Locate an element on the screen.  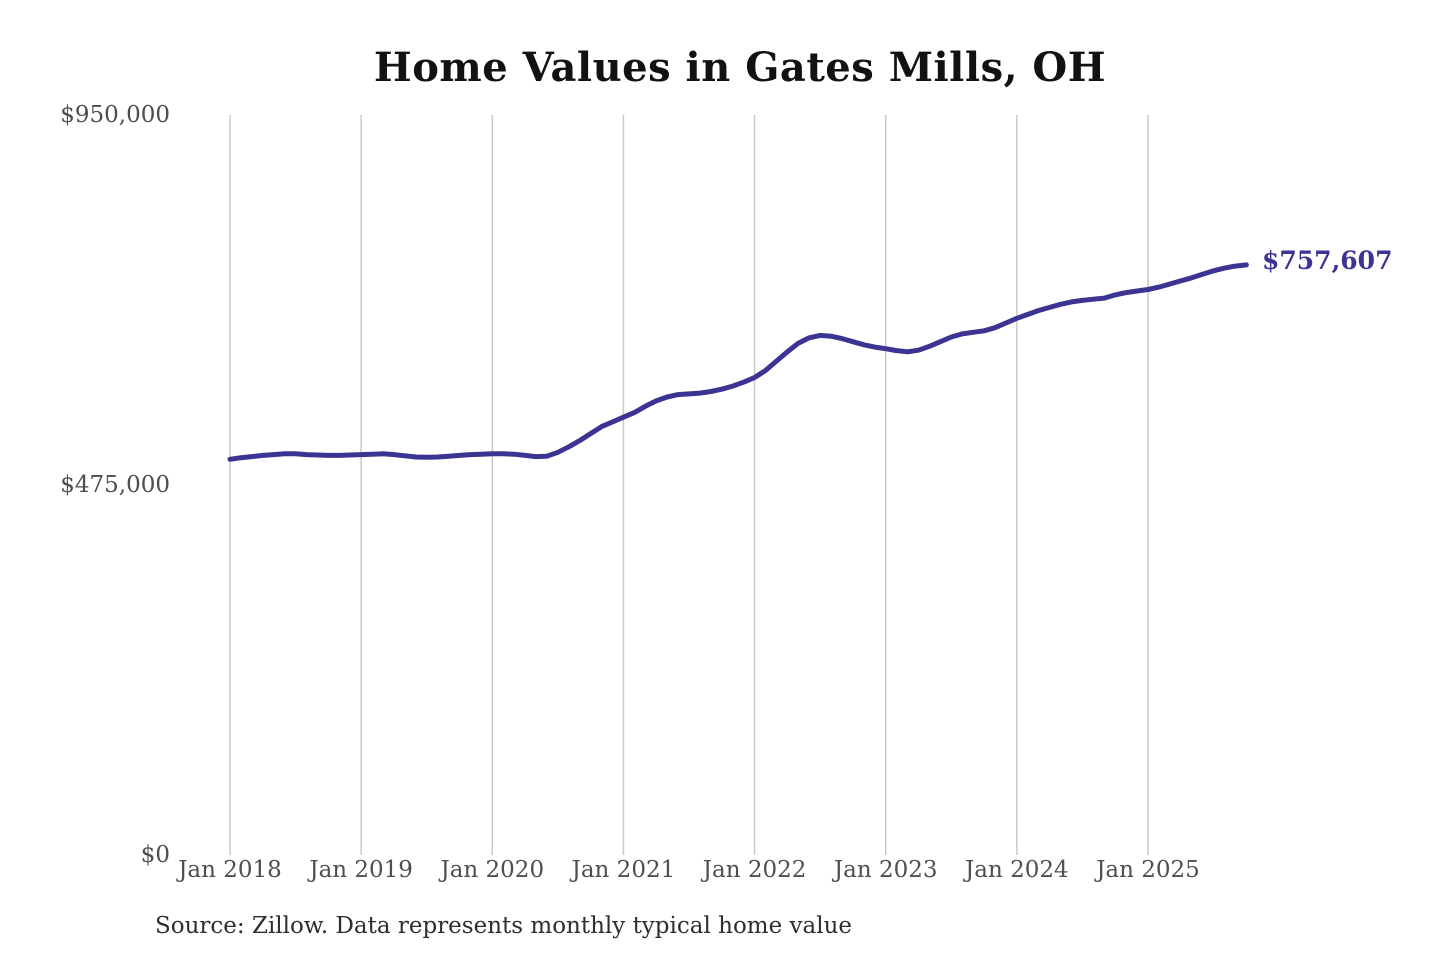
x-axis-label-jan-2021: Jan 2021 is located at coordinates (623, 870).